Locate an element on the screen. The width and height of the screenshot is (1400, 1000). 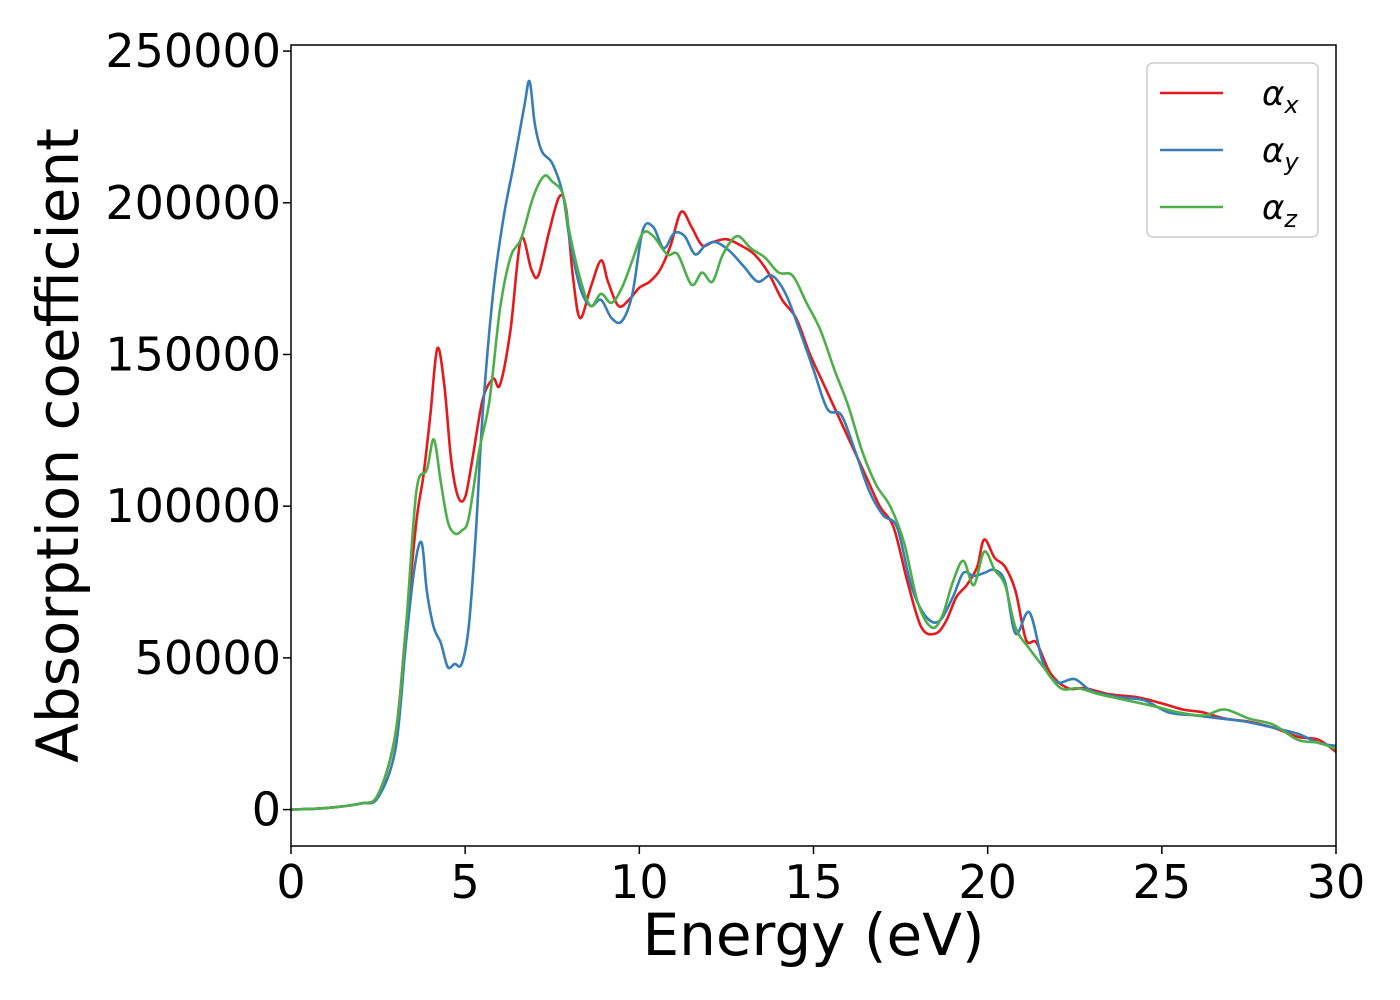
y-axis: 0 50000 100000 150000 200000 250000 is located at coordinates (198, 430).